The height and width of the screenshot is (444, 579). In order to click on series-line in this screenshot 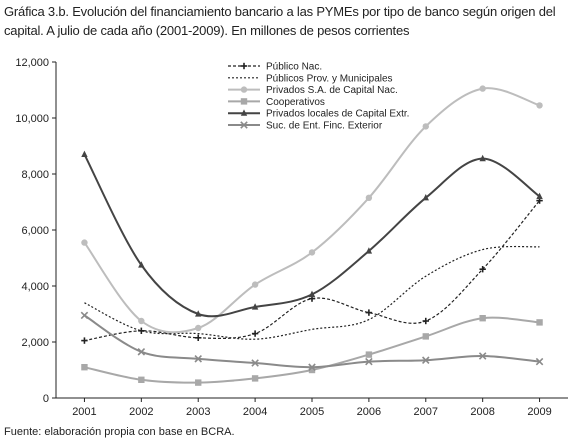, I will do `click(311, 341)`.